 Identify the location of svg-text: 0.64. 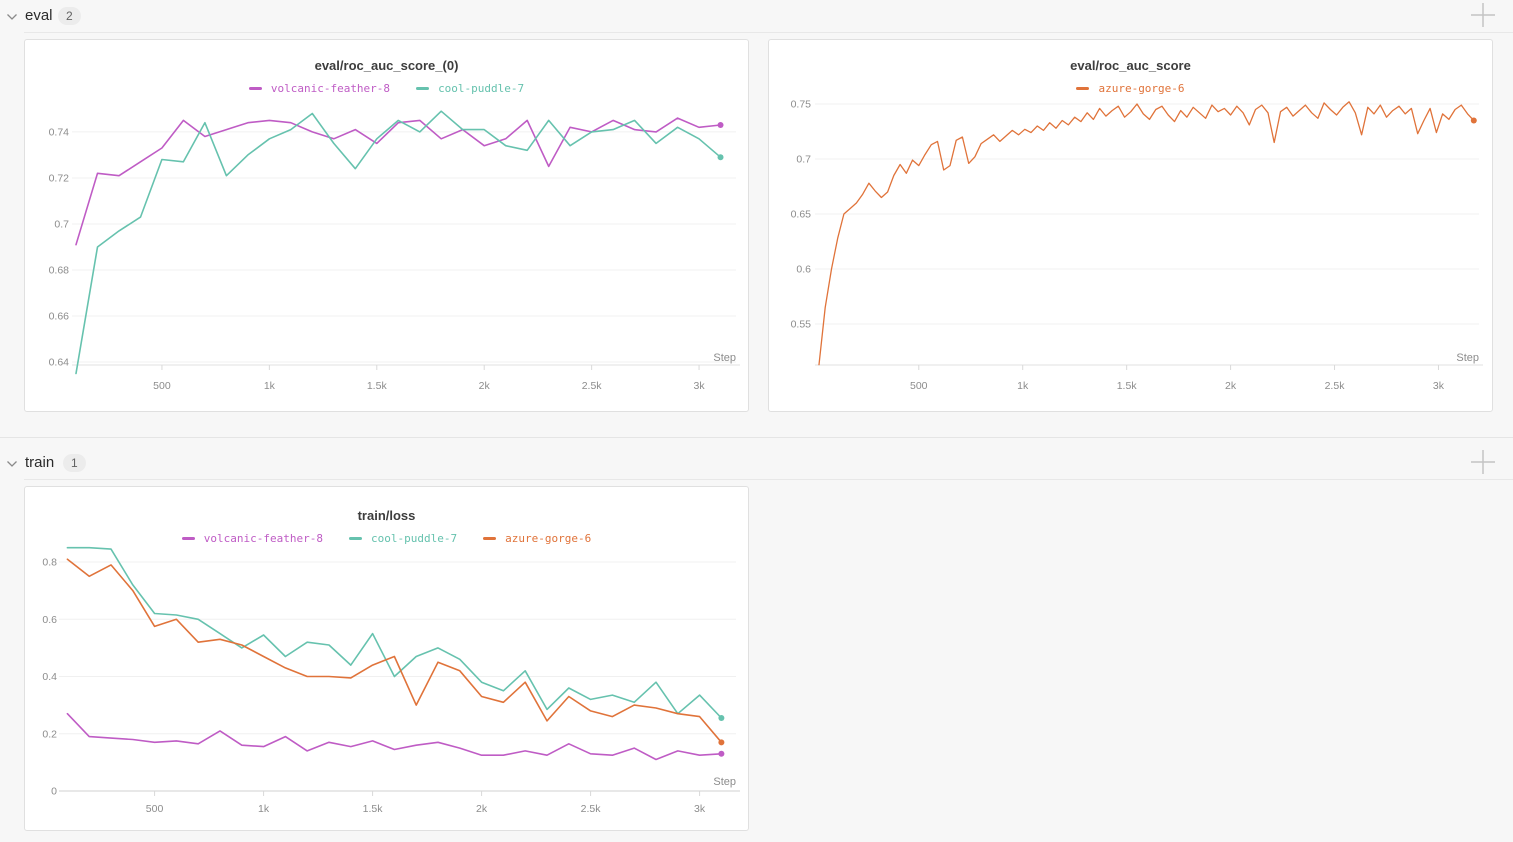
(59, 363).